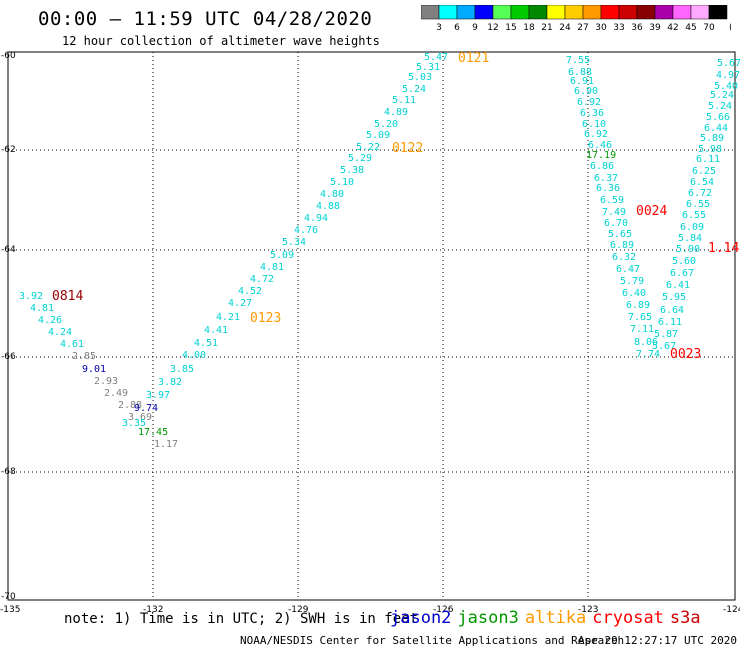  Describe the element at coordinates (684, 261) in the screenshot. I see `wave-height-value: 5.60` at that location.